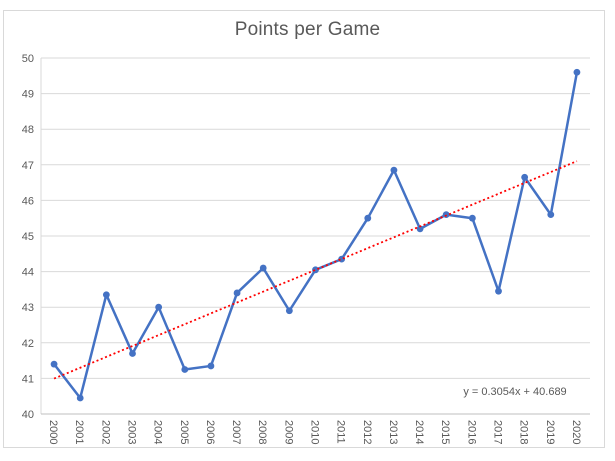 This screenshot has width=615, height=461. What do you see at coordinates (419, 432) in the screenshot?
I see `x-tick-label: 2014` at bounding box center [419, 432].